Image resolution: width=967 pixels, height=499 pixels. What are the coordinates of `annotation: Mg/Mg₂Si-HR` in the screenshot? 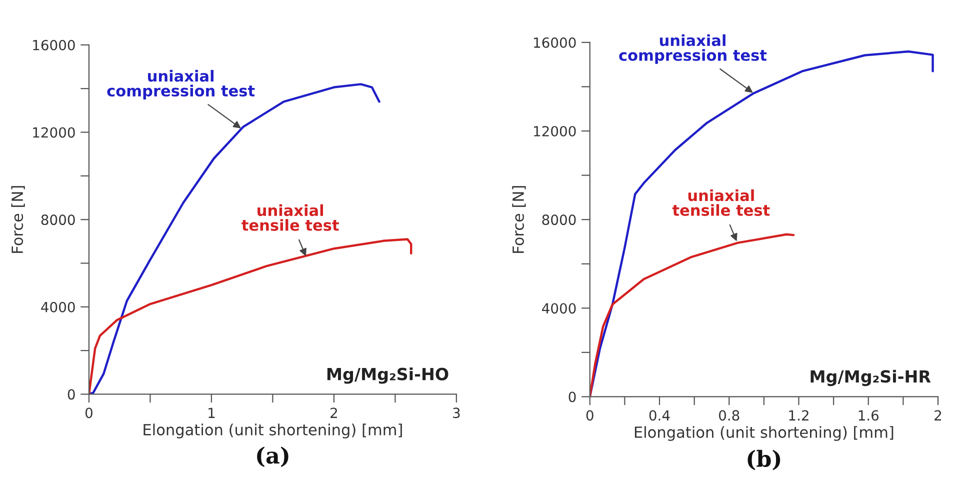 It's located at (870, 378).